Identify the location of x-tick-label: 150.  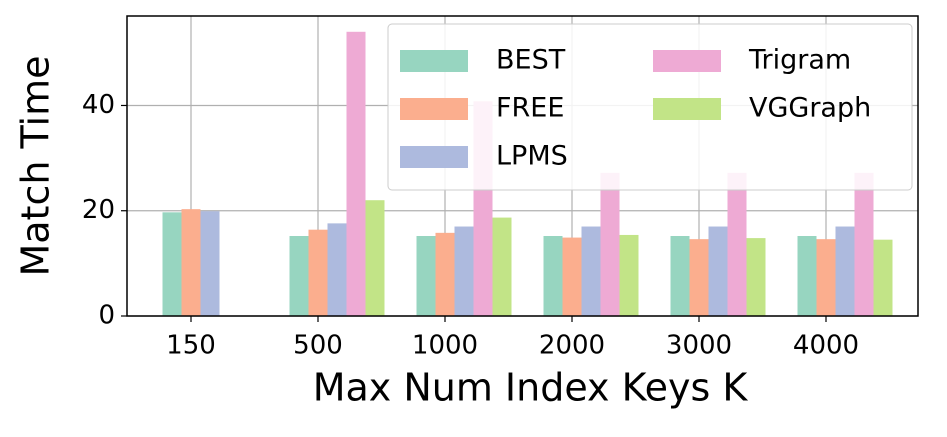
(191, 346).